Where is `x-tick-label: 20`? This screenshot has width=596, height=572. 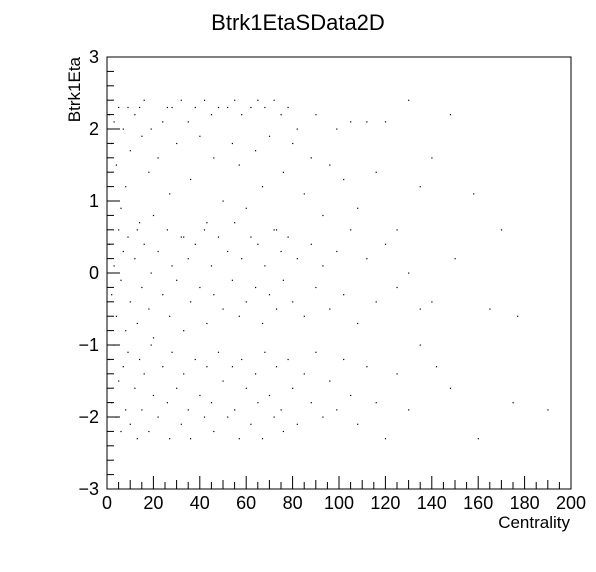
x-tick-label: 20 is located at coordinates (153, 503).